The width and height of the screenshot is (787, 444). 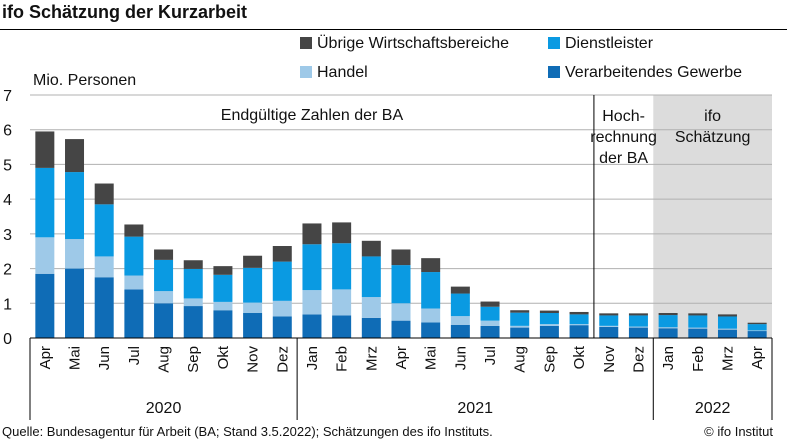 What do you see at coordinates (164, 359) in the screenshot?
I see `x-tick-label: Aug` at bounding box center [164, 359].